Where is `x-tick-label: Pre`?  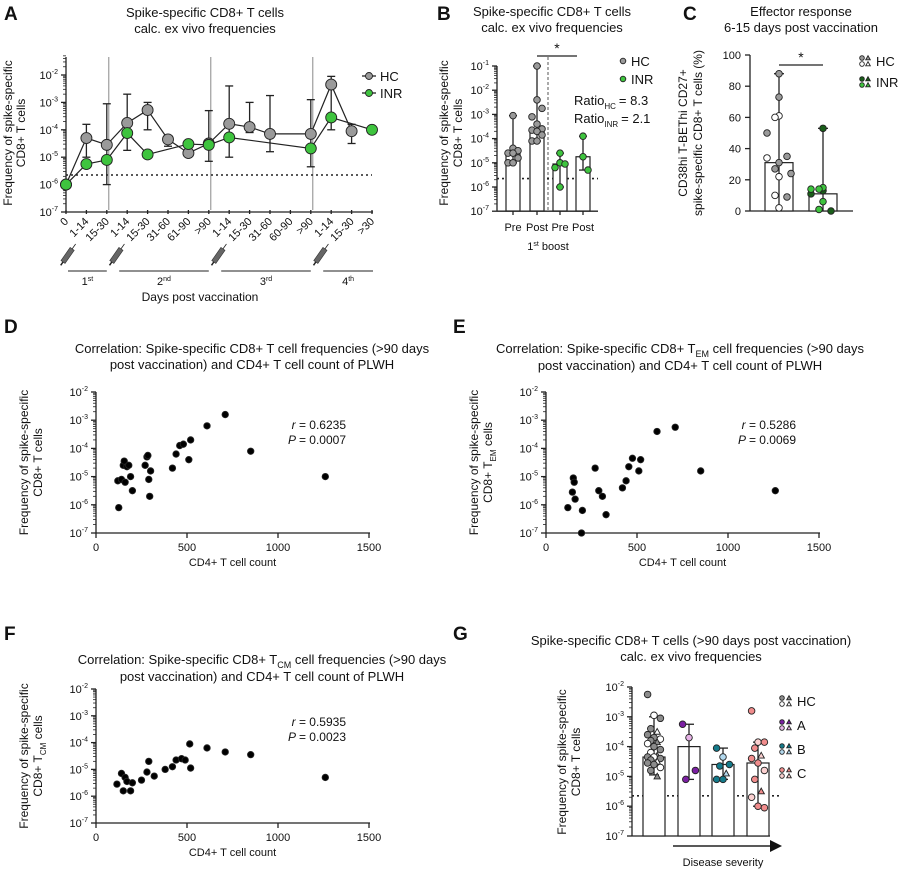 x-tick-label: Pre is located at coordinates (559, 228).